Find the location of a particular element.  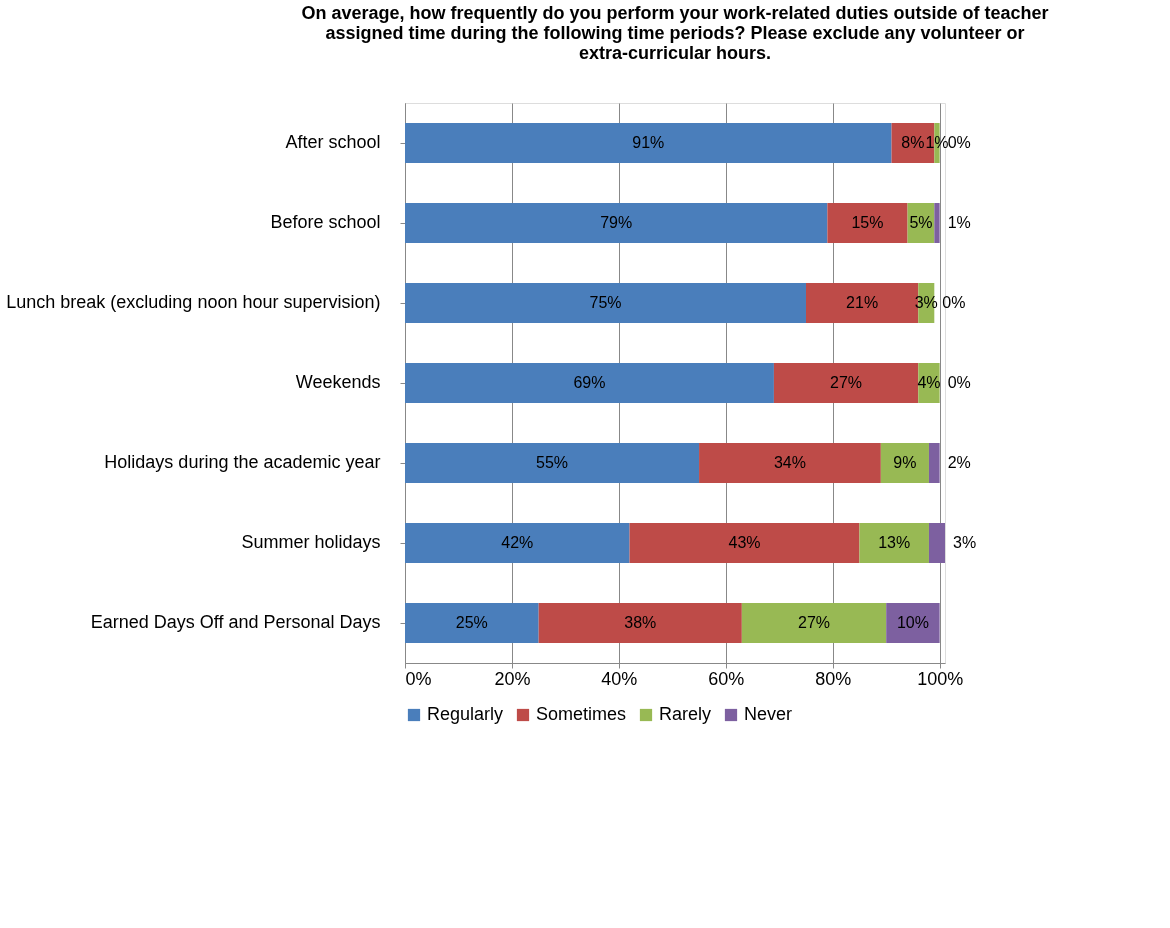

x-tick-label: 80% is located at coordinates (833, 678).